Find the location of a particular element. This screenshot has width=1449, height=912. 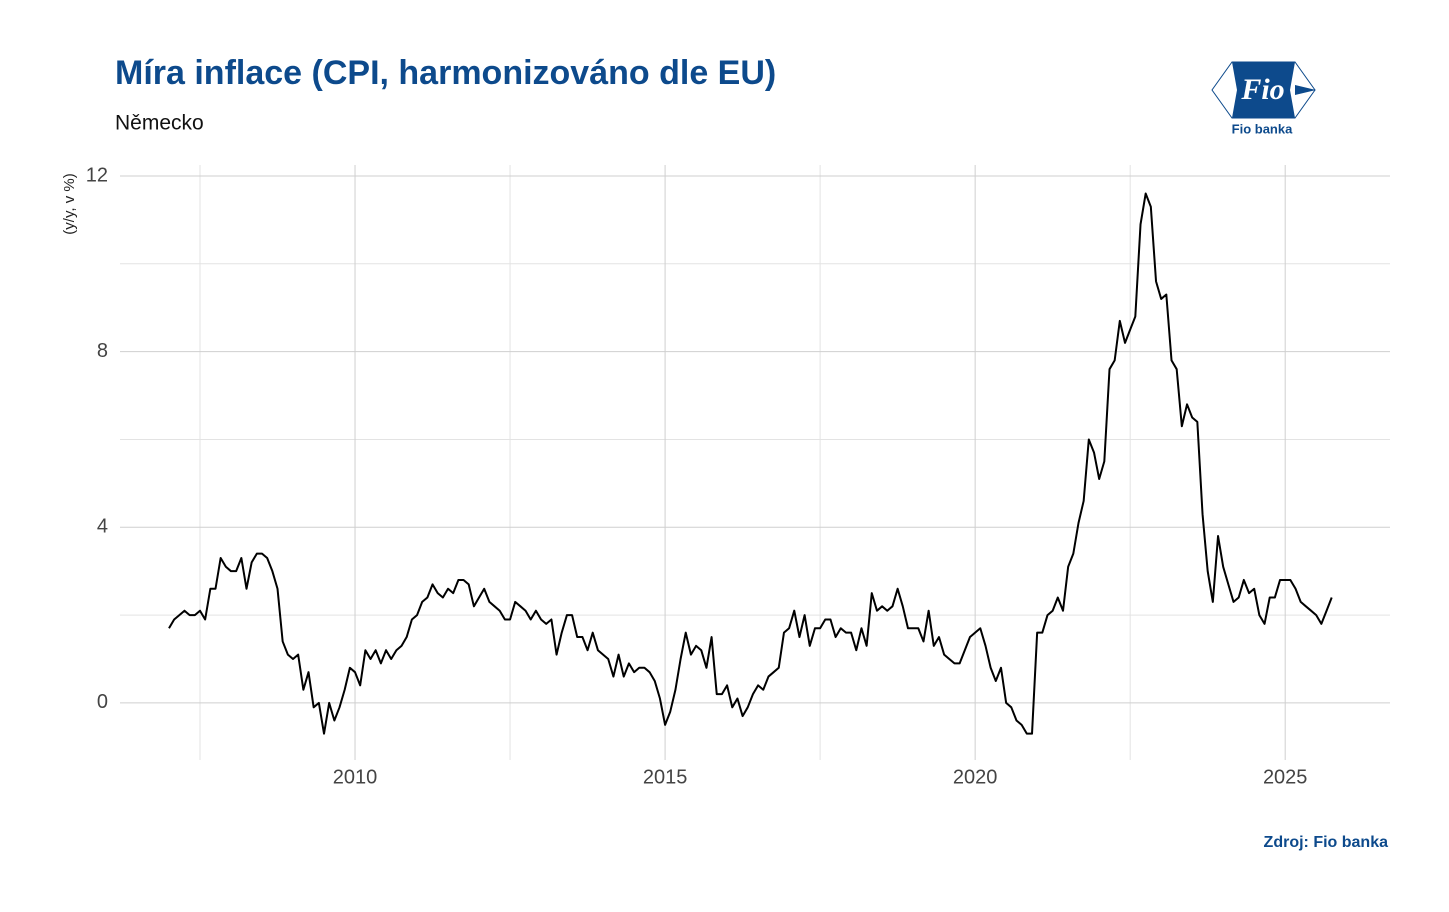

x-tick-label: 2010 is located at coordinates (355, 777).